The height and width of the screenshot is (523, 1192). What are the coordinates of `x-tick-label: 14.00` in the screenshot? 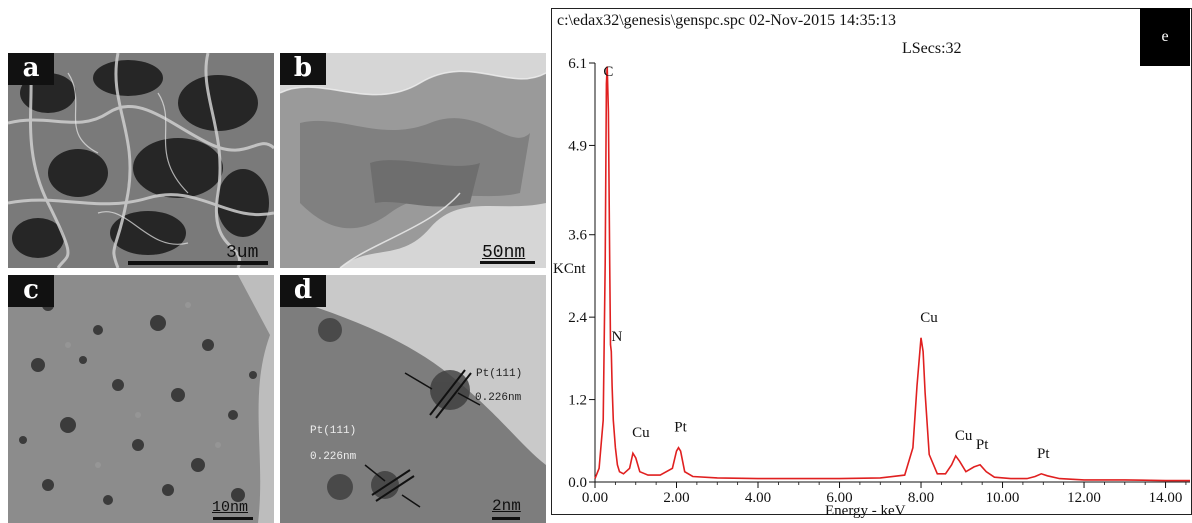 It's located at (1166, 498).